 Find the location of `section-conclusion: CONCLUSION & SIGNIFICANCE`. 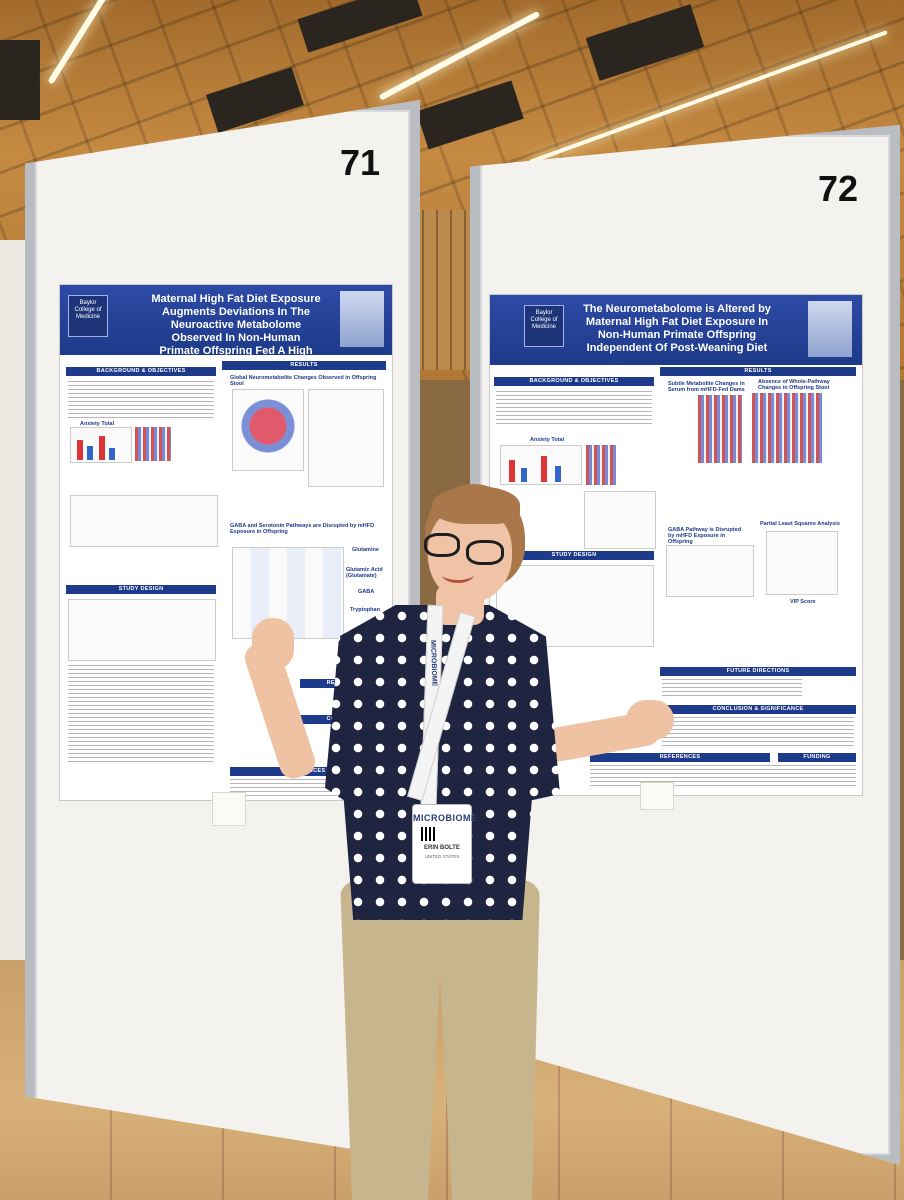

section-conclusion: CONCLUSION & SIGNIFICANCE is located at coordinates (758, 709).